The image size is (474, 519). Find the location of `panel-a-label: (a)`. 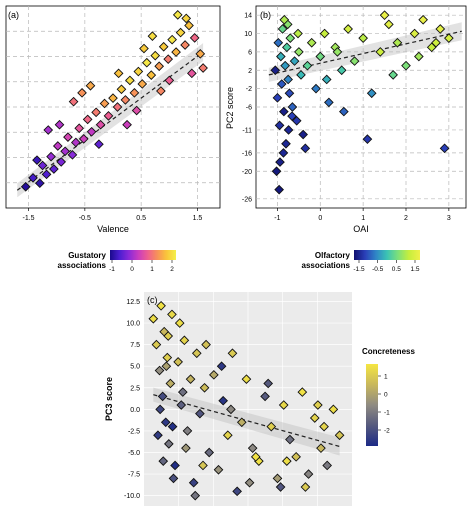

panel-a-label: (a) is located at coordinates (13, 15).